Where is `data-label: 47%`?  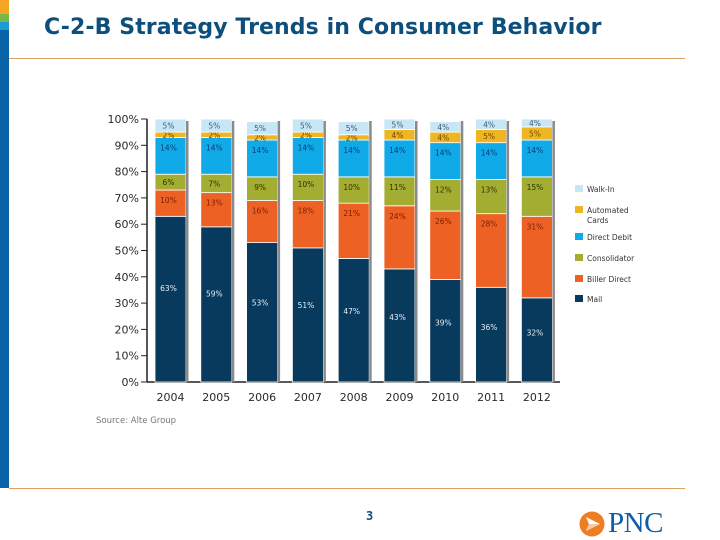
data-label: 47% is located at coordinates (351, 311).